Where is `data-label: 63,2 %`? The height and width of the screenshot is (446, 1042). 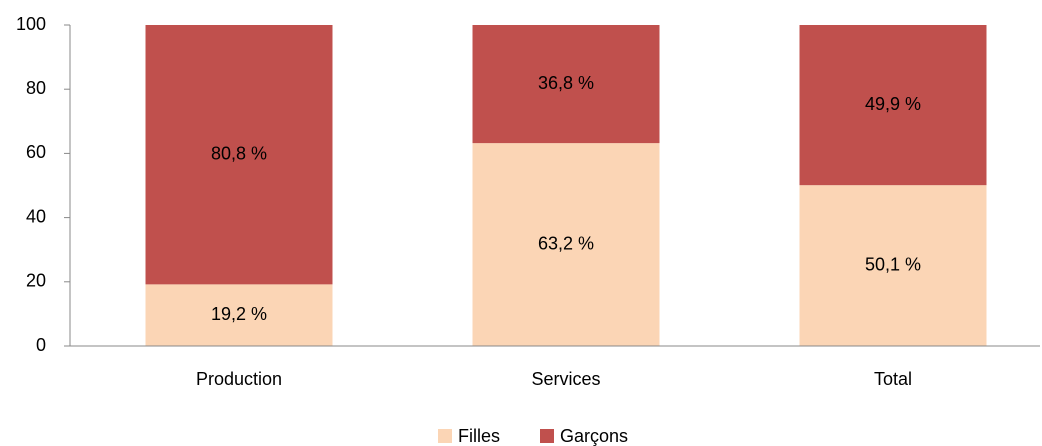 data-label: 63,2 % is located at coordinates (566, 243).